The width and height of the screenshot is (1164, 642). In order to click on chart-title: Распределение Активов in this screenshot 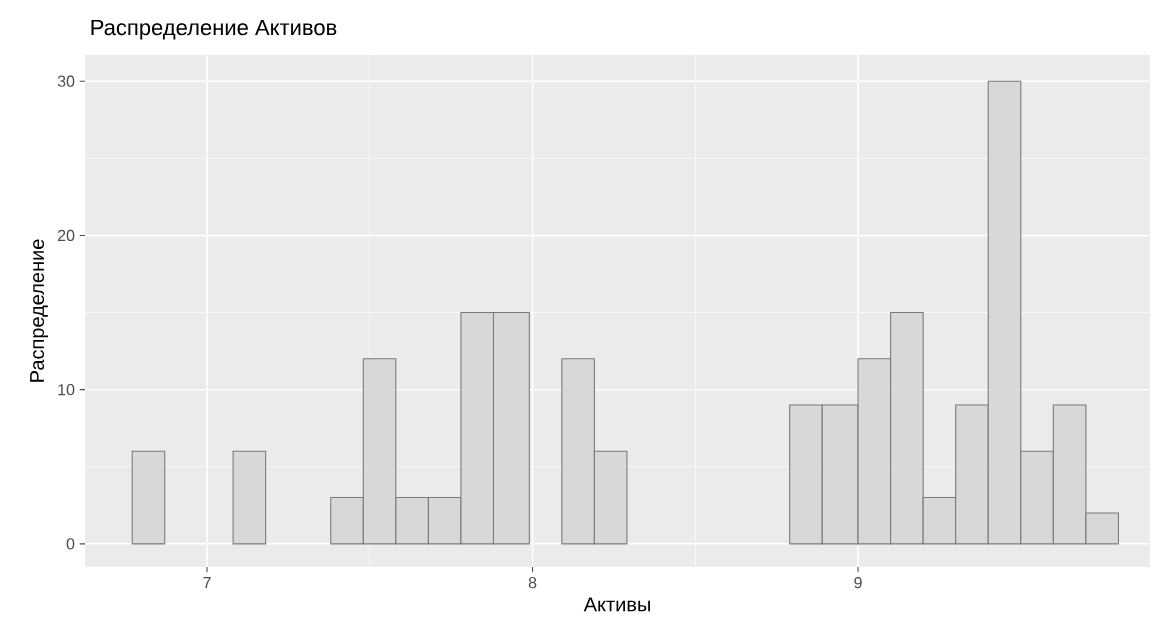, I will do `click(214, 29)`.